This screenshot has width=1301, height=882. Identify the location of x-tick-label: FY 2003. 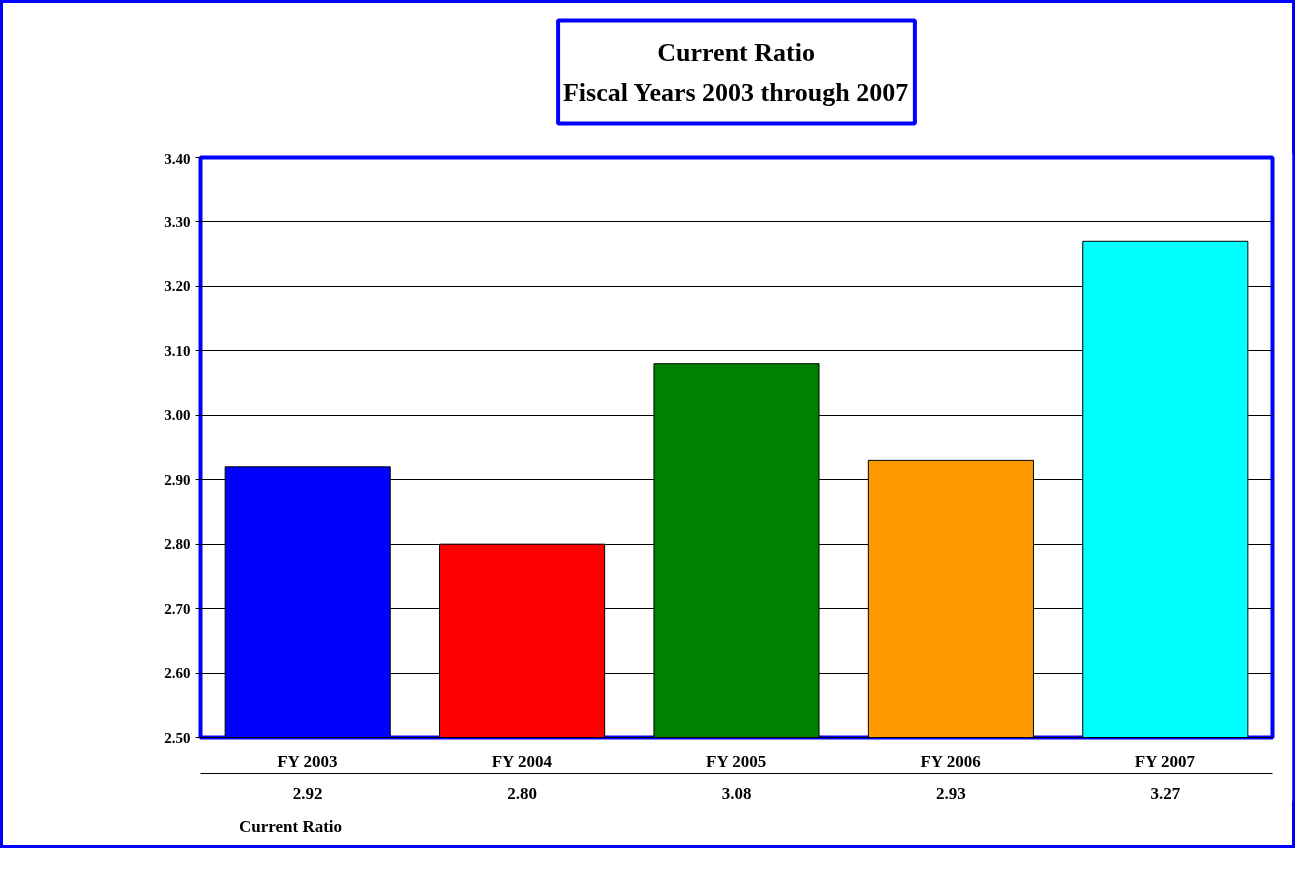
(307, 761).